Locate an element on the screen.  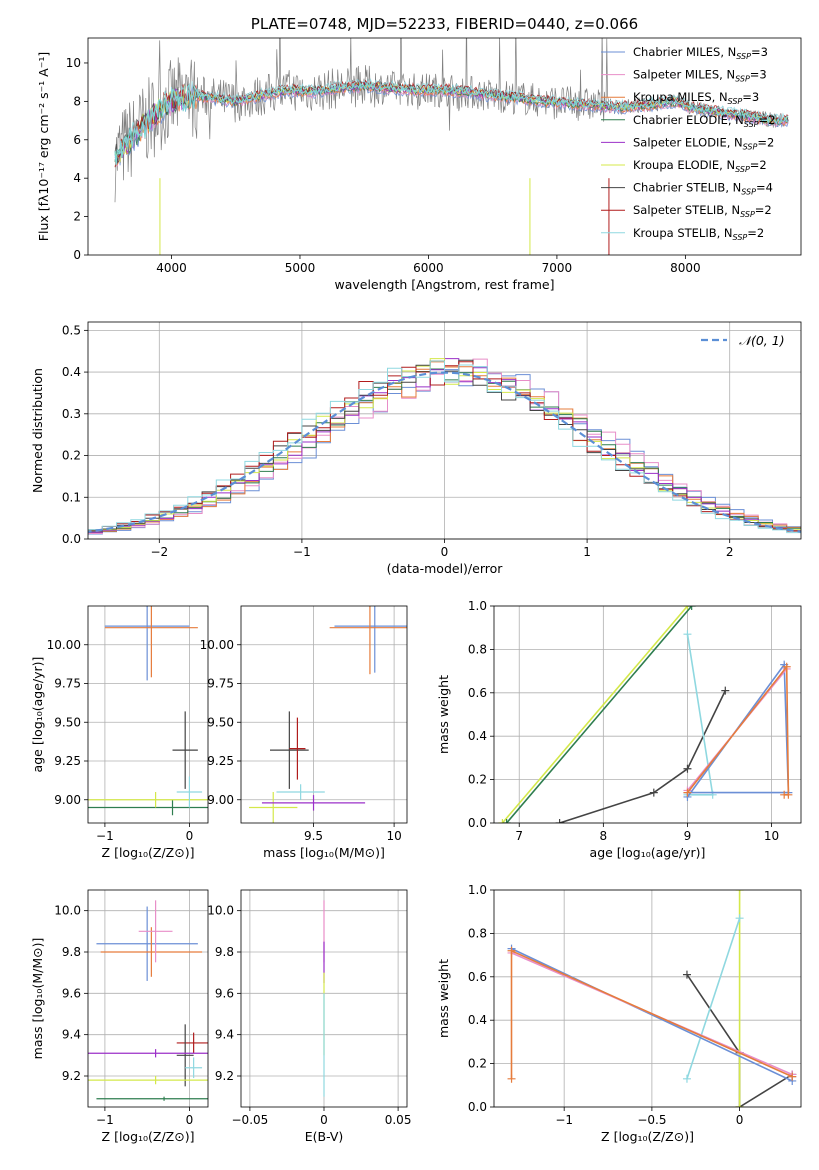
legend-label-main: Salpeter MILES, N is located at coordinates (684, 75).